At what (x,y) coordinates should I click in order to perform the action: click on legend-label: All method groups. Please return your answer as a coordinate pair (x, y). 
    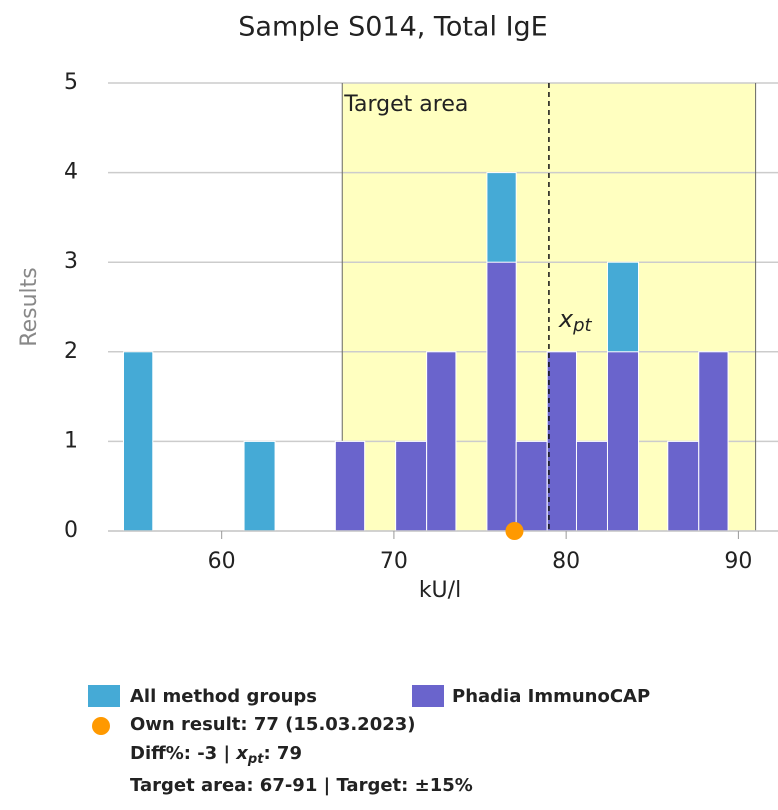
    Looking at the image, I should click on (223, 696).